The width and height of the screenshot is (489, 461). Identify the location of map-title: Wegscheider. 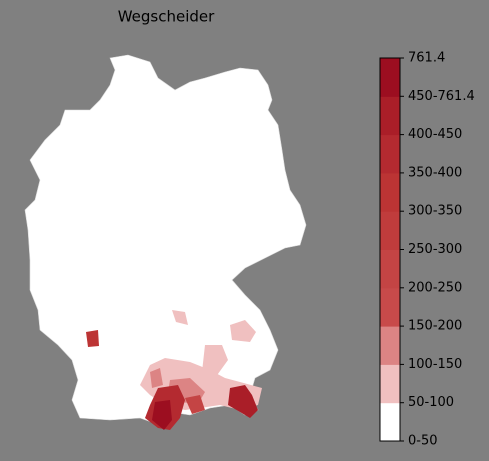
(166, 17).